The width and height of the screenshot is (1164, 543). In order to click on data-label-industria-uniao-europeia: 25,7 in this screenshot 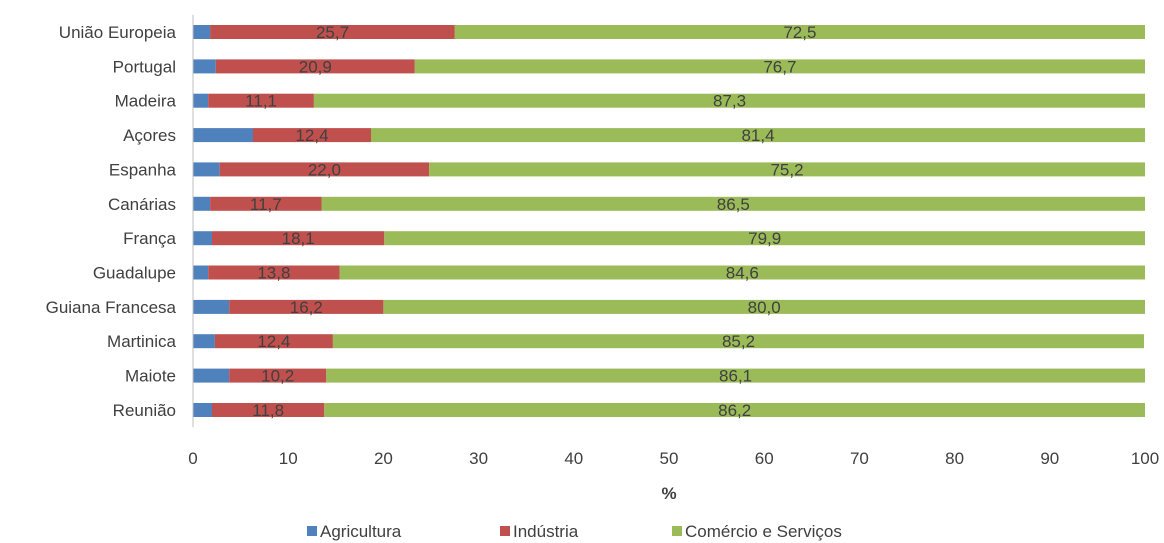, I will do `click(332, 32)`.